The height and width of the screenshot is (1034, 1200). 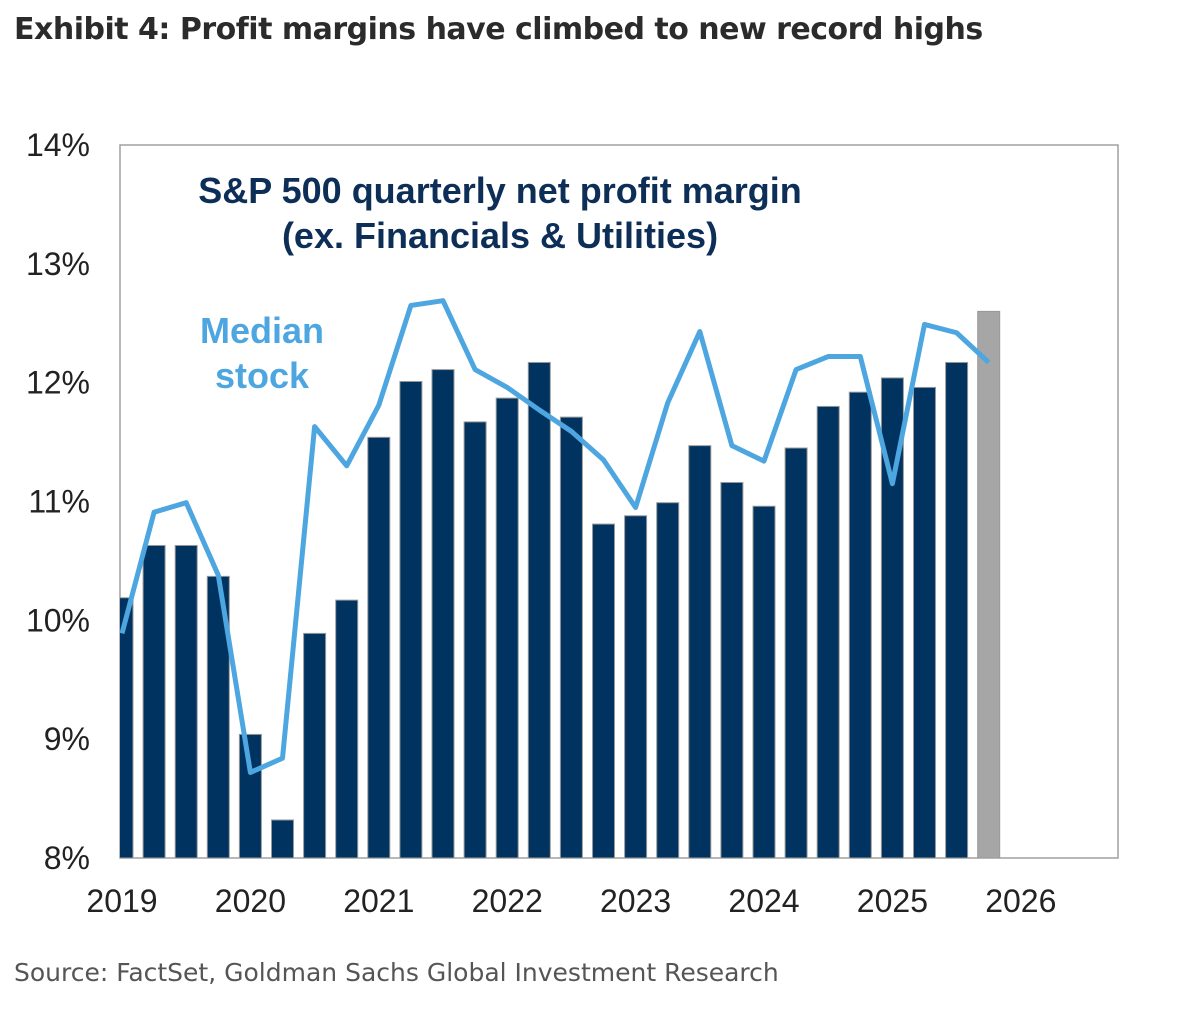 I want to click on bar-2021Q1, so click(x=379, y=647).